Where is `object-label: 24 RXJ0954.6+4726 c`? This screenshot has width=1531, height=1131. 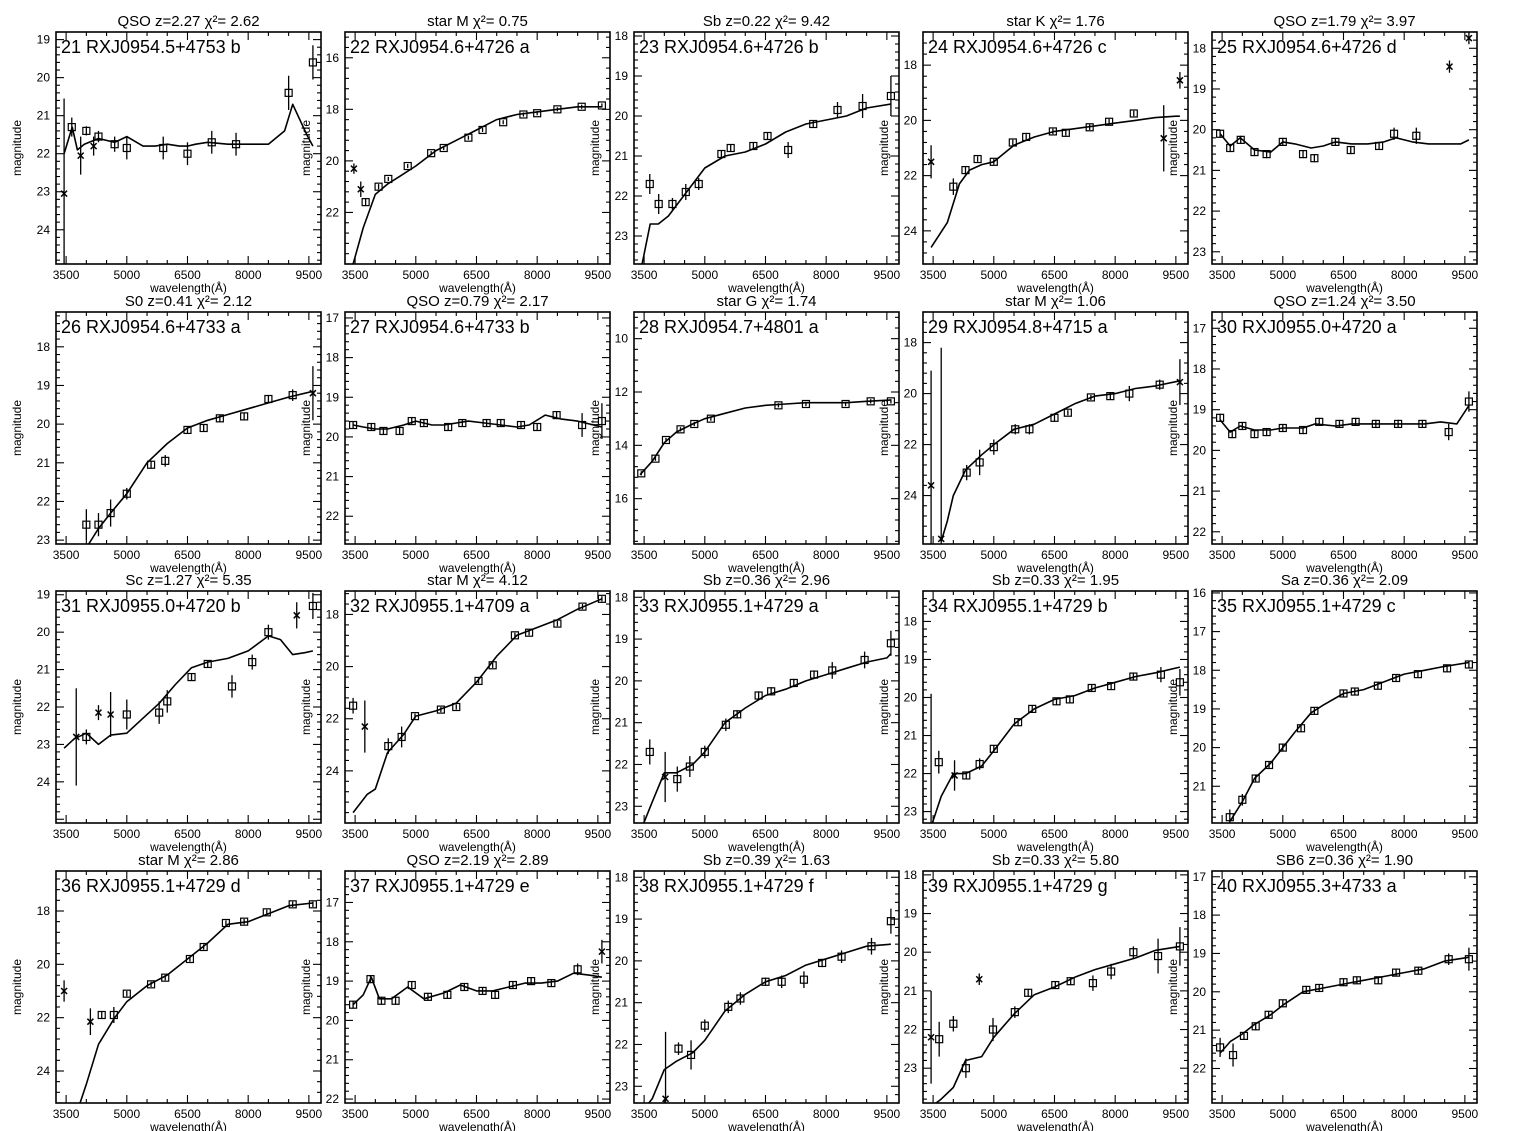
object-label: 24 RXJ0954.6+4726 c is located at coordinates (1017, 47).